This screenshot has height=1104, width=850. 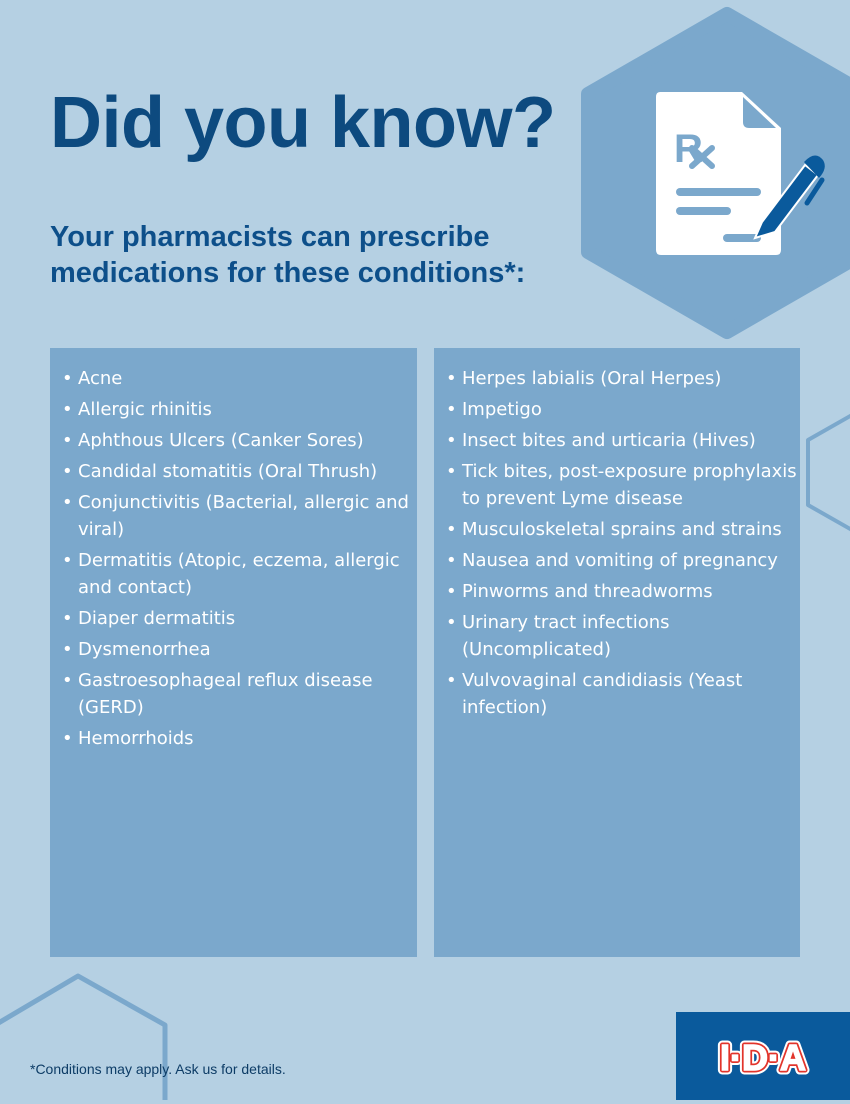 What do you see at coordinates (239, 440) in the screenshot?
I see `list-item: Aphthous Ulcers (Canker Sores)` at bounding box center [239, 440].